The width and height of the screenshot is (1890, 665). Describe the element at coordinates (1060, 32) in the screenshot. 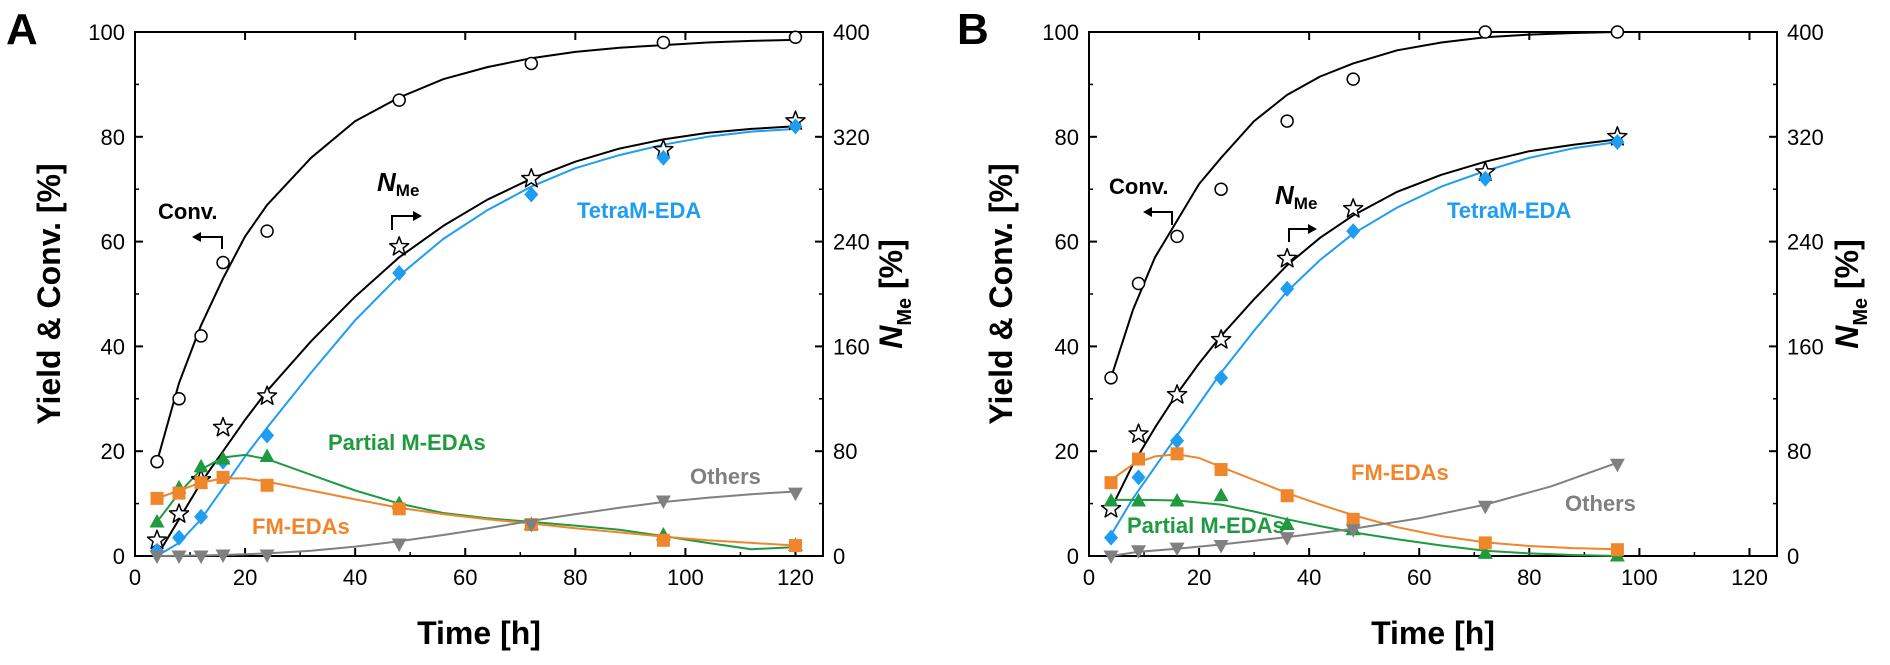

I see `y-tick-label: 100` at that location.